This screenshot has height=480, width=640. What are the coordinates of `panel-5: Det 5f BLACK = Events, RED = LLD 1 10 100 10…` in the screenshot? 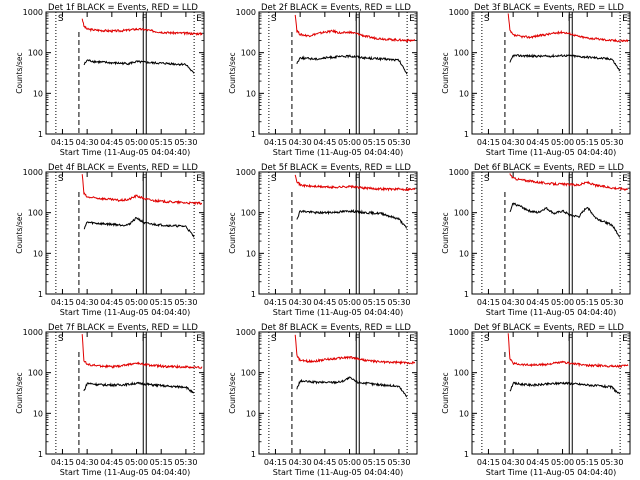 It's located at (323, 240).